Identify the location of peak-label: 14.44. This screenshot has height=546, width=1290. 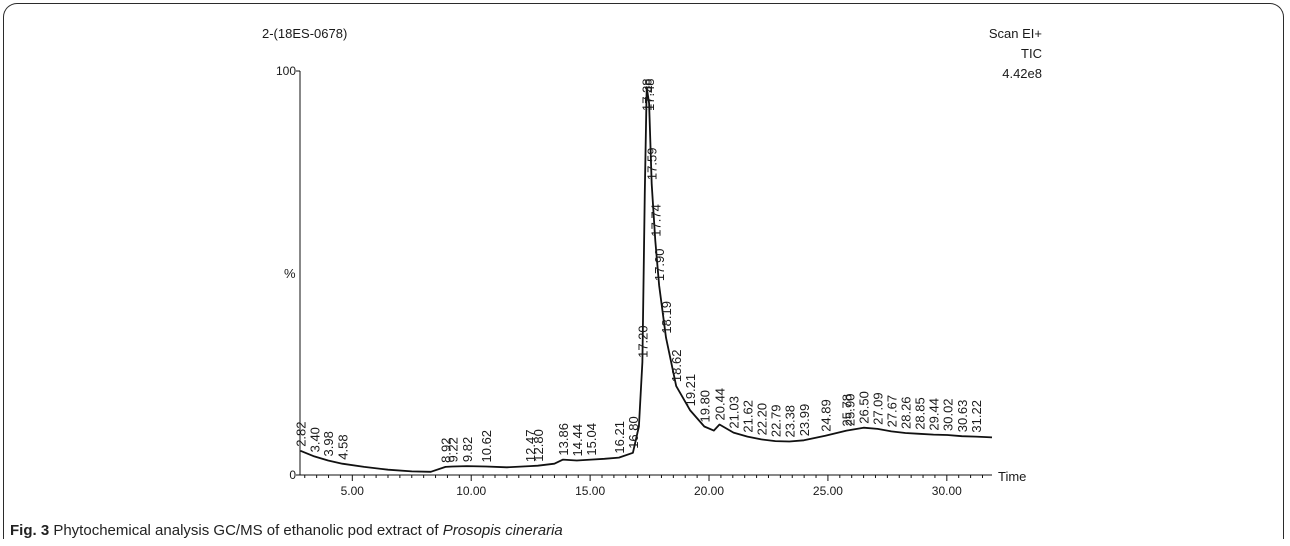
(577, 440).